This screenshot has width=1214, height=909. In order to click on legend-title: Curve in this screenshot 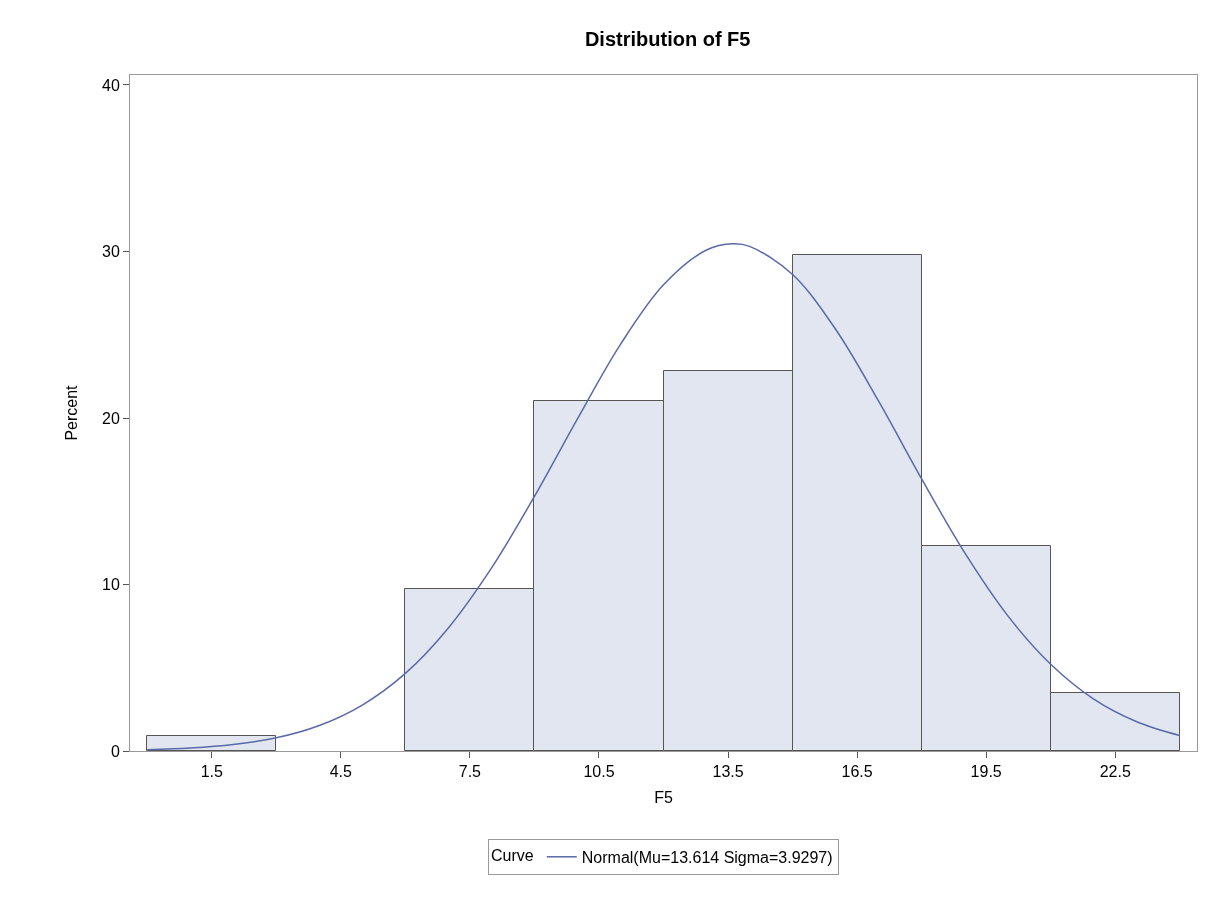, I will do `click(512, 855)`.